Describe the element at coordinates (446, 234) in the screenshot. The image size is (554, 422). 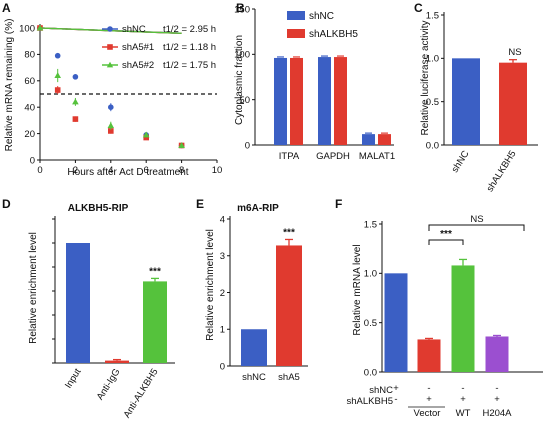
I see `comparison-vector-wt: ***` at that location.